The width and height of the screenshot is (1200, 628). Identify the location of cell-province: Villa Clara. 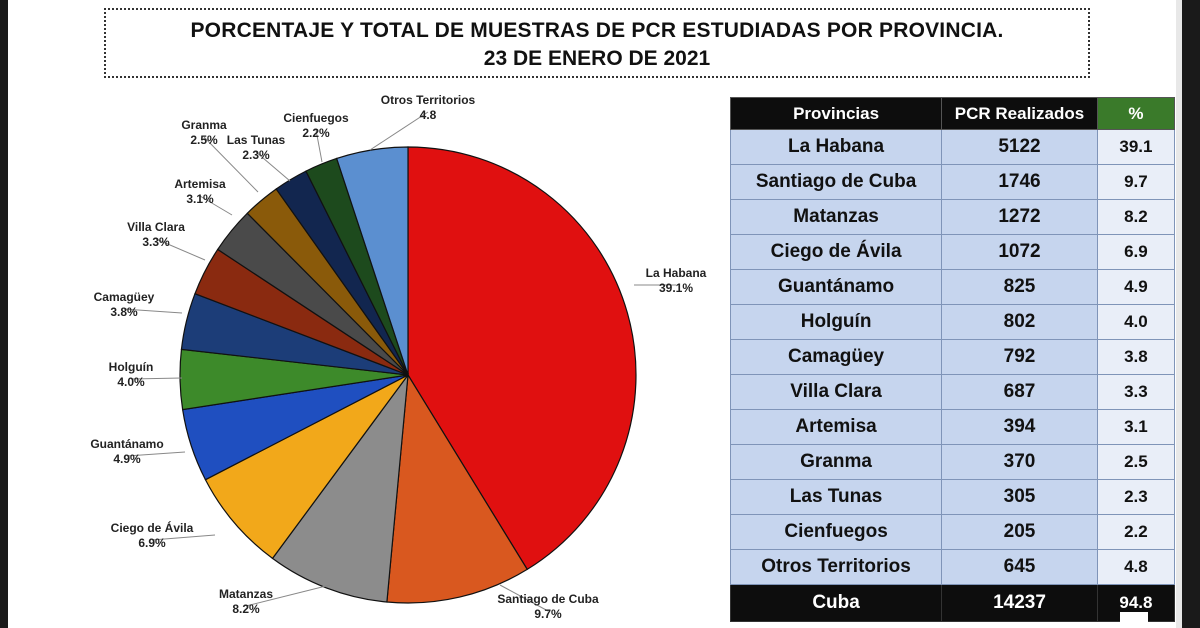
(836, 392).